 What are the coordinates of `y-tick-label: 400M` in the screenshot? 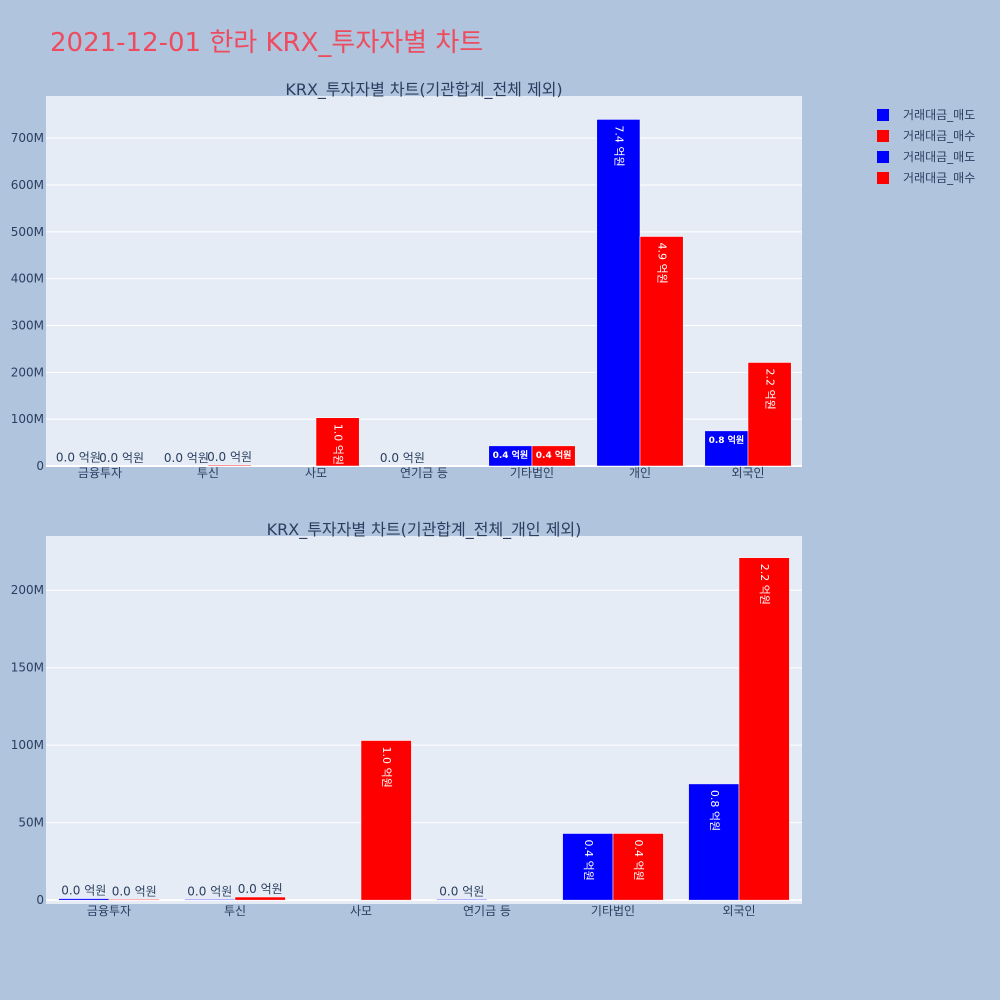 It's located at (27, 279).